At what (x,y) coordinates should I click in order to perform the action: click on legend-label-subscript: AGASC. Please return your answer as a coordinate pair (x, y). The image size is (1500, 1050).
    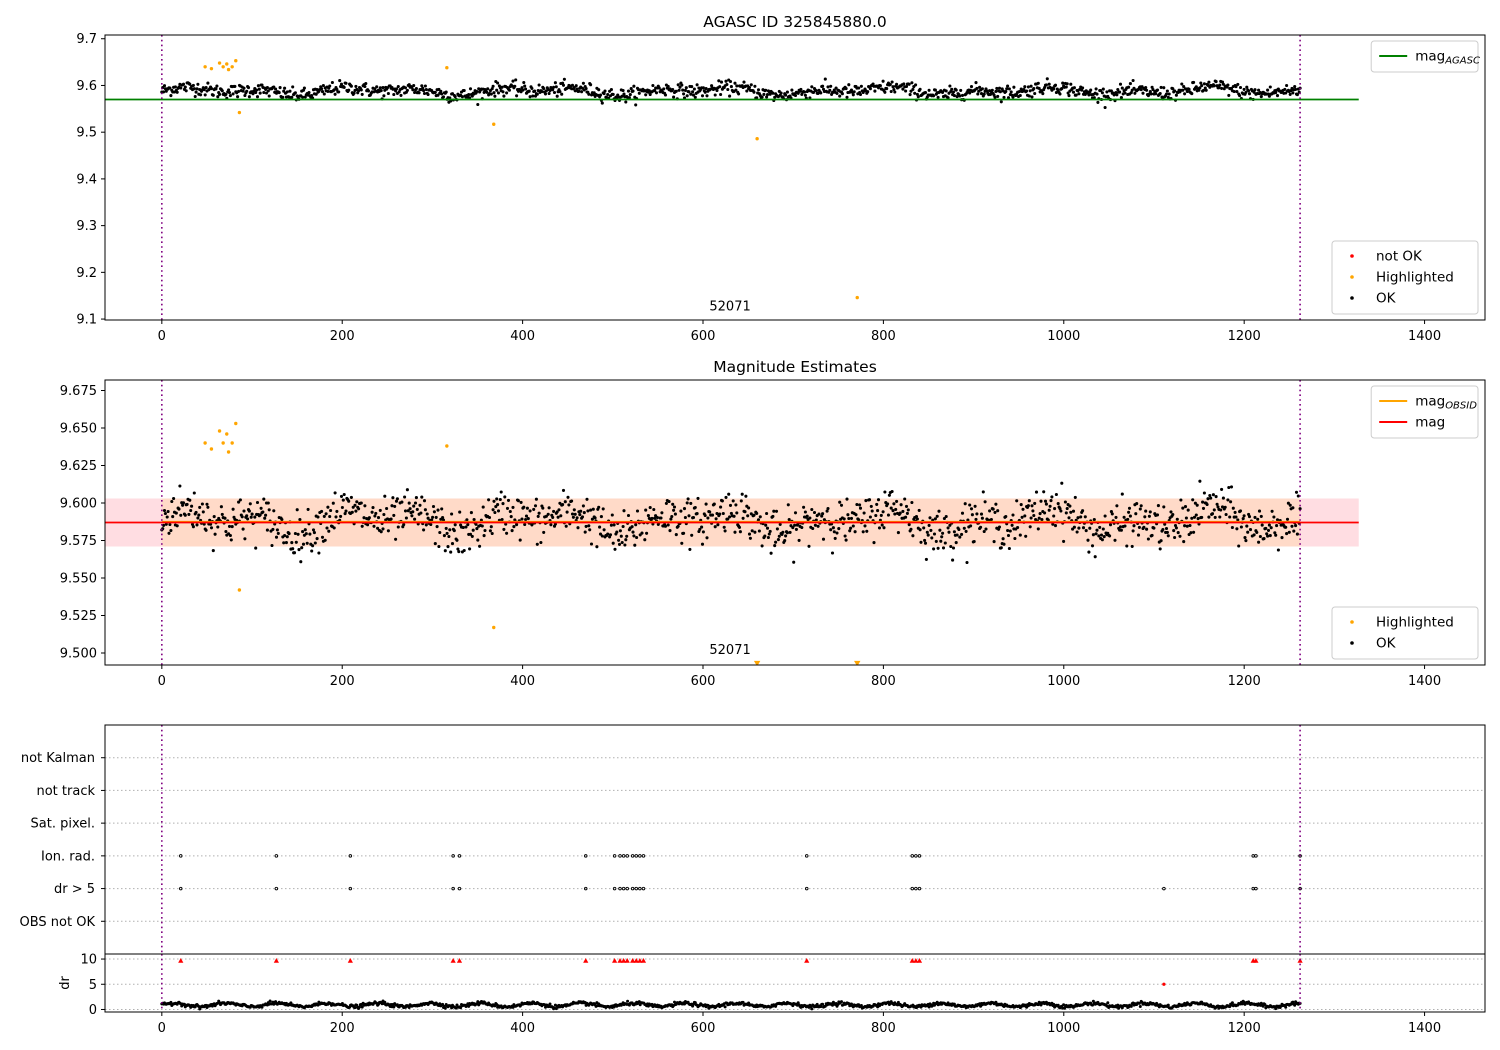
    Looking at the image, I should click on (1462, 61).